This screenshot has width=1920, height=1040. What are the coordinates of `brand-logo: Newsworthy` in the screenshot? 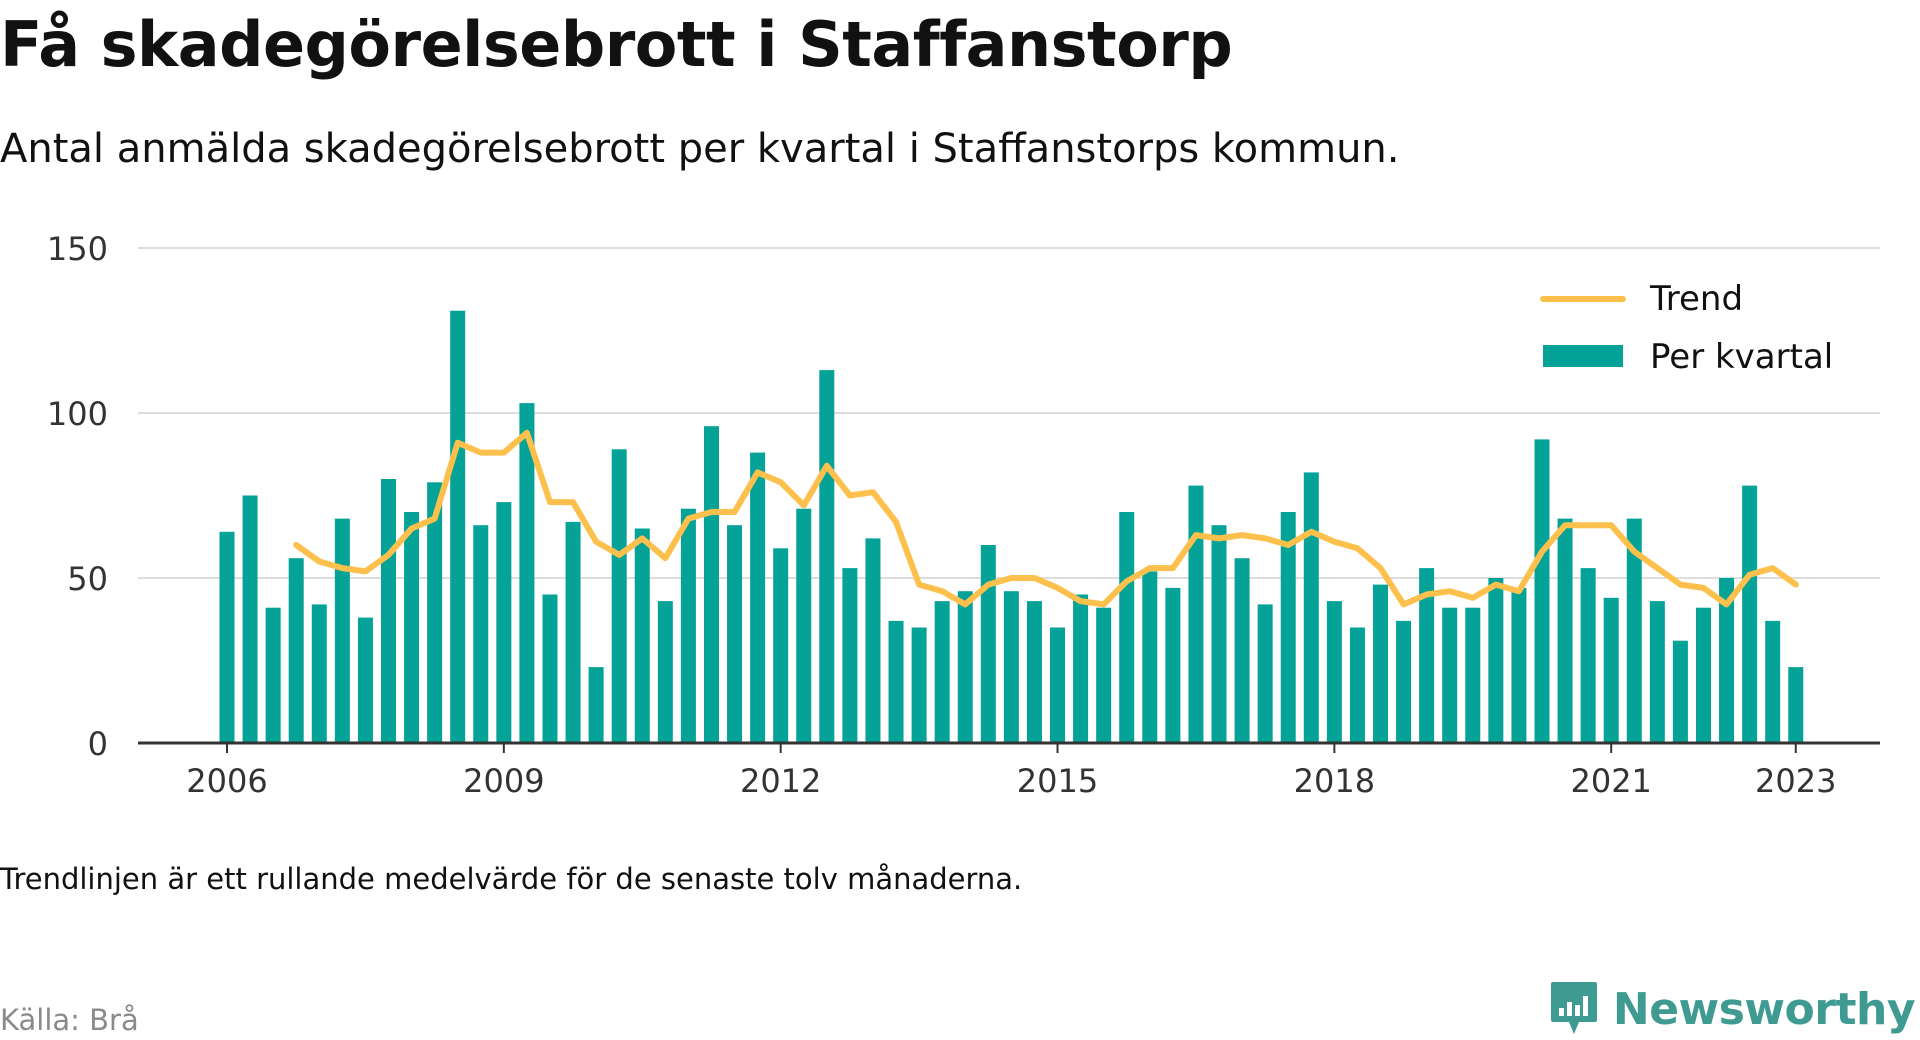 It's located at (1732, 1009).